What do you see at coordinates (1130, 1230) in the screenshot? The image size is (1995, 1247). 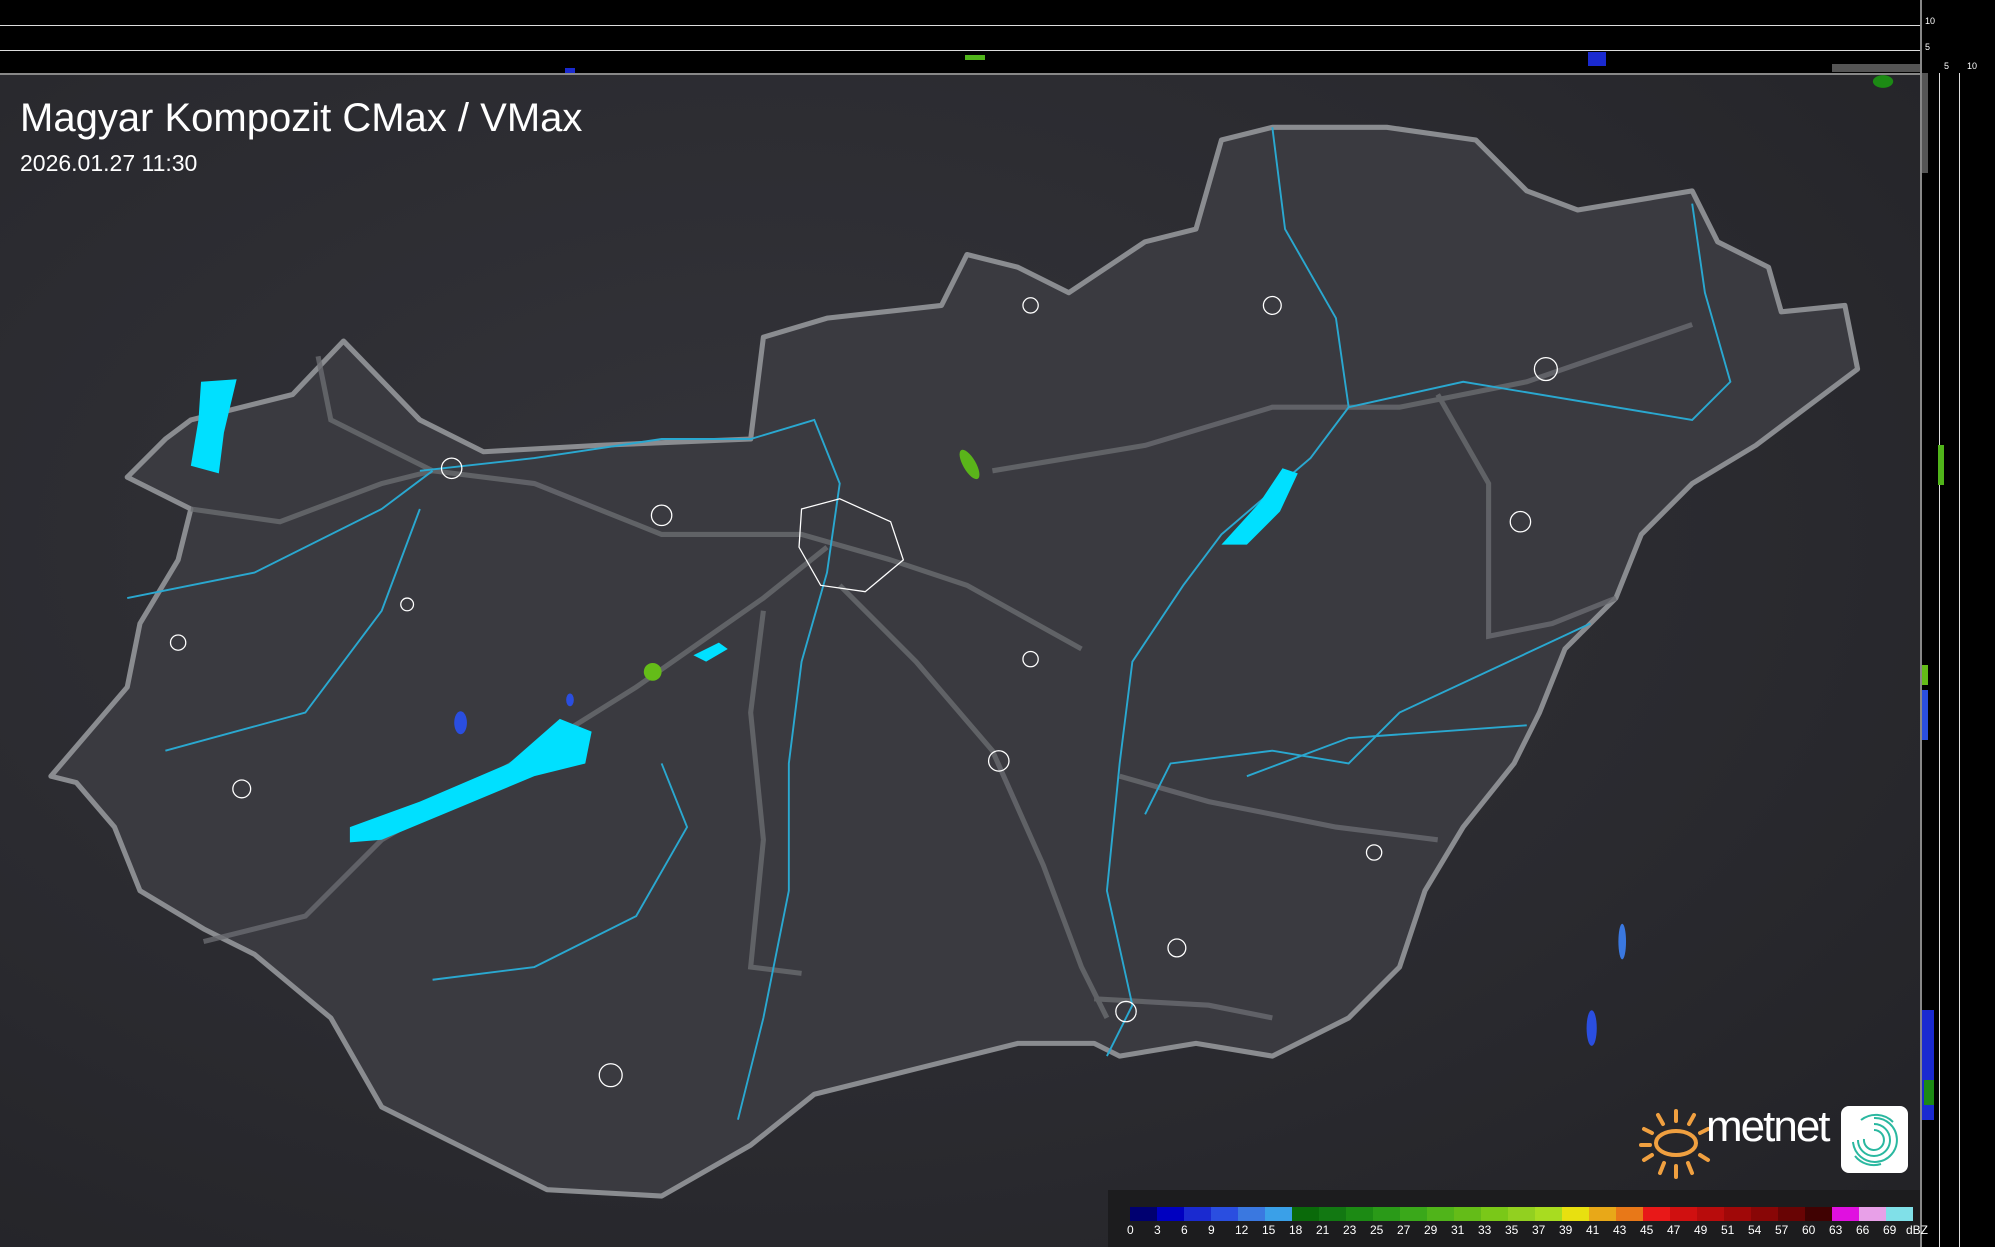 I see `legend-label: 0` at bounding box center [1130, 1230].